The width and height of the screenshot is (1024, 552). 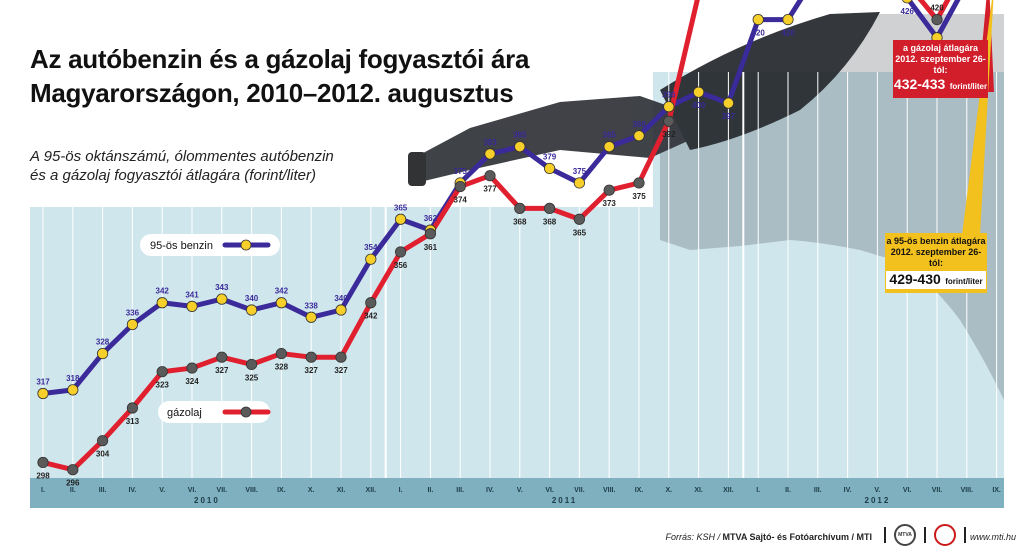 I want to click on gazolaj-data-label: 368, so click(x=520, y=221).